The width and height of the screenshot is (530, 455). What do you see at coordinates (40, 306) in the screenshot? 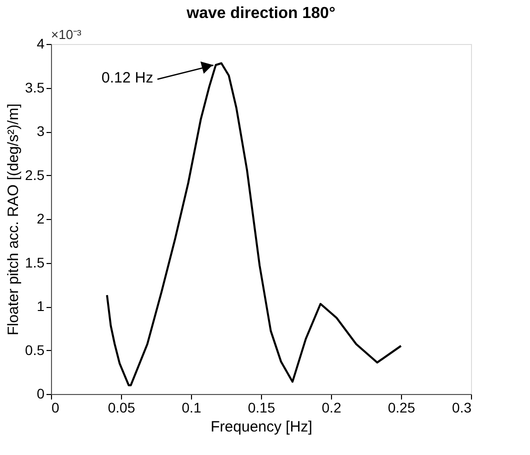
I see `y-tick-label: 1` at bounding box center [40, 306].